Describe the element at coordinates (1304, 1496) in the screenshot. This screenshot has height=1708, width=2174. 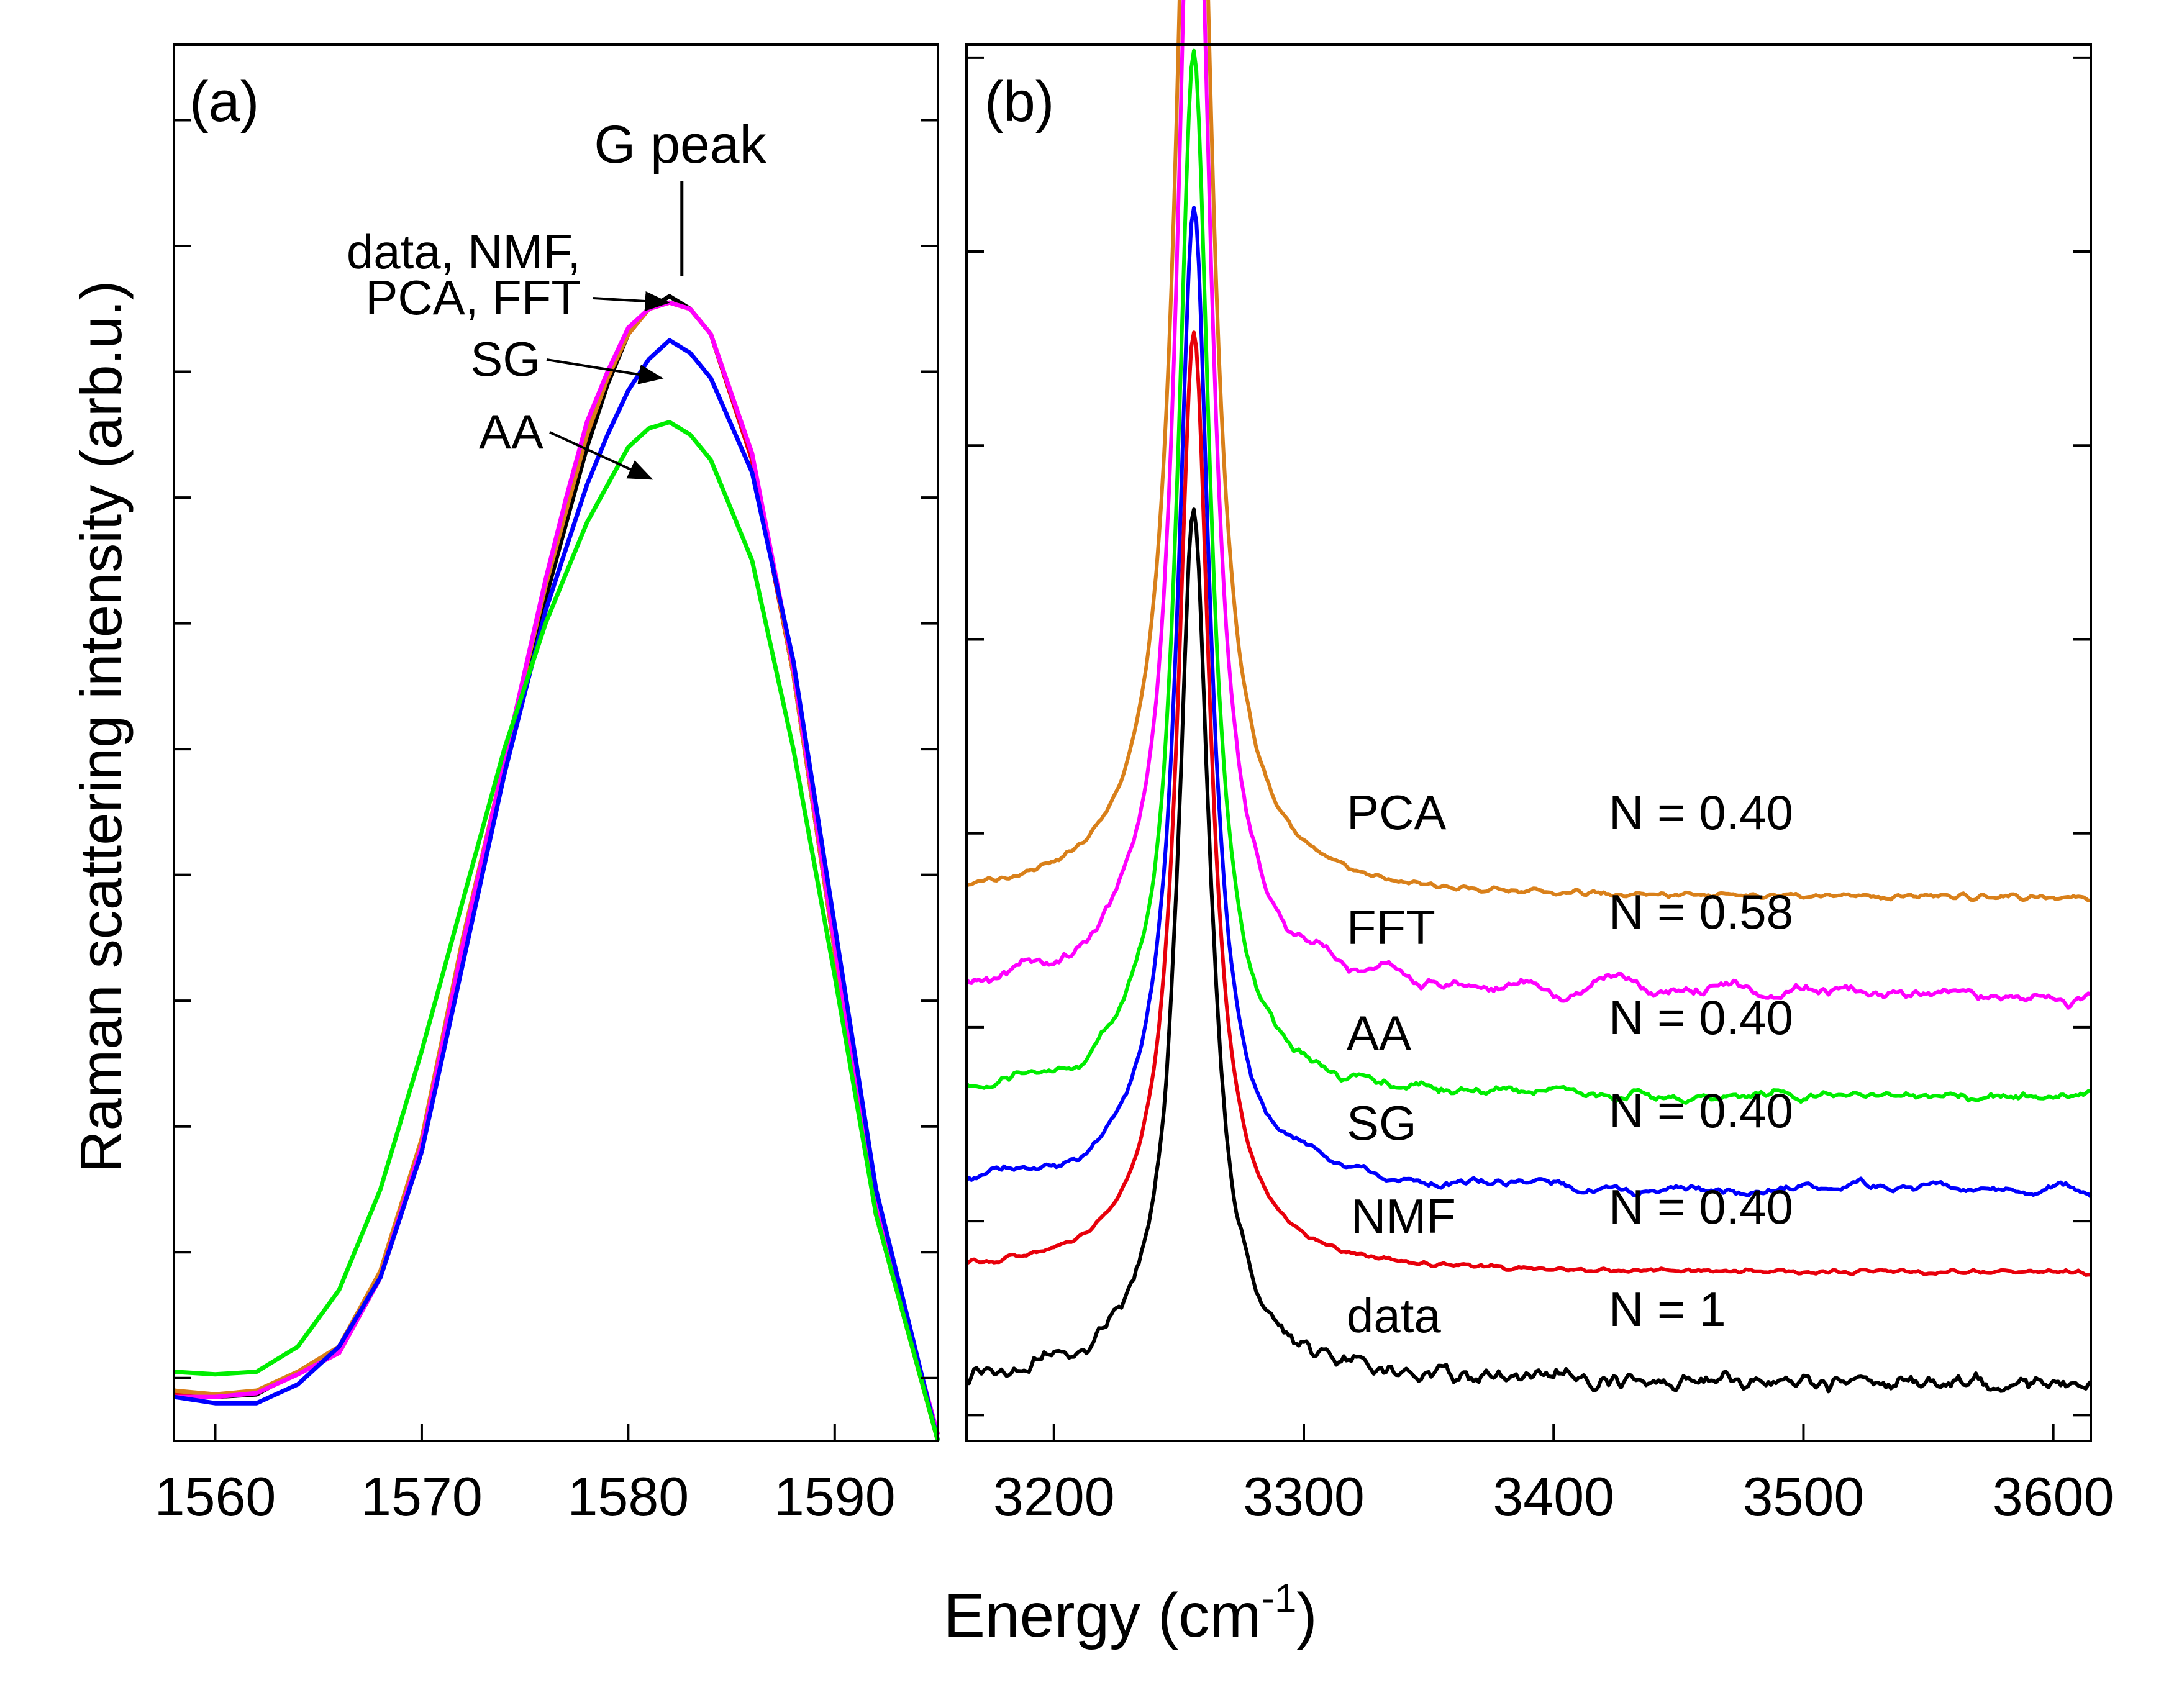
I see `x-tick-label-b: 3300` at that location.